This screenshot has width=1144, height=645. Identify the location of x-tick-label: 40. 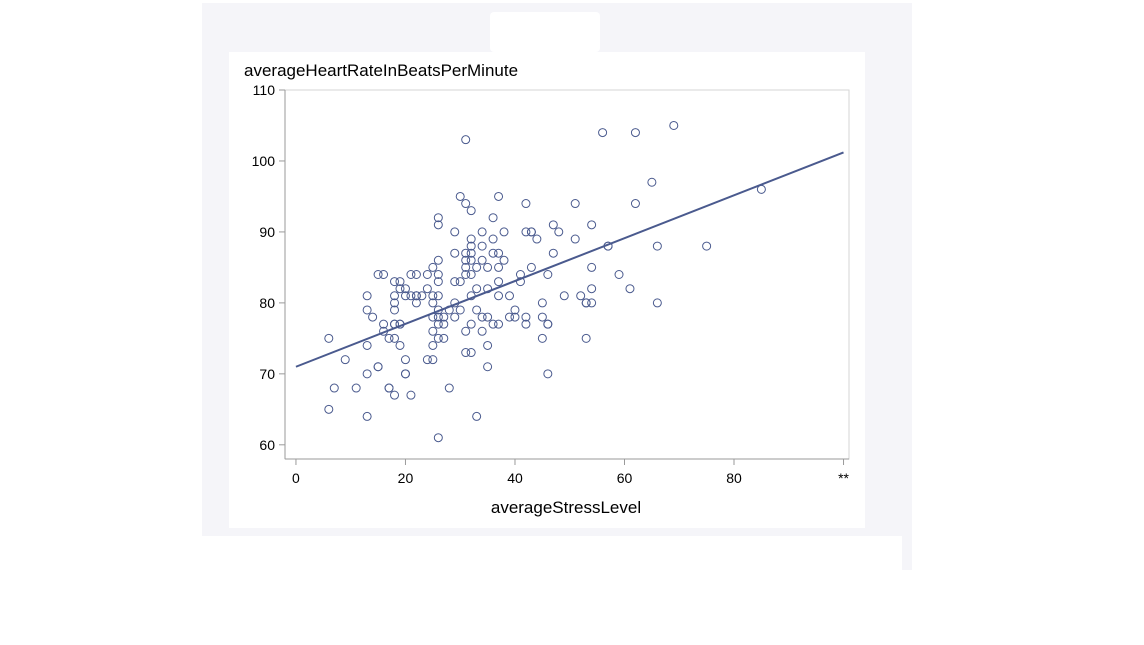
(515, 478).